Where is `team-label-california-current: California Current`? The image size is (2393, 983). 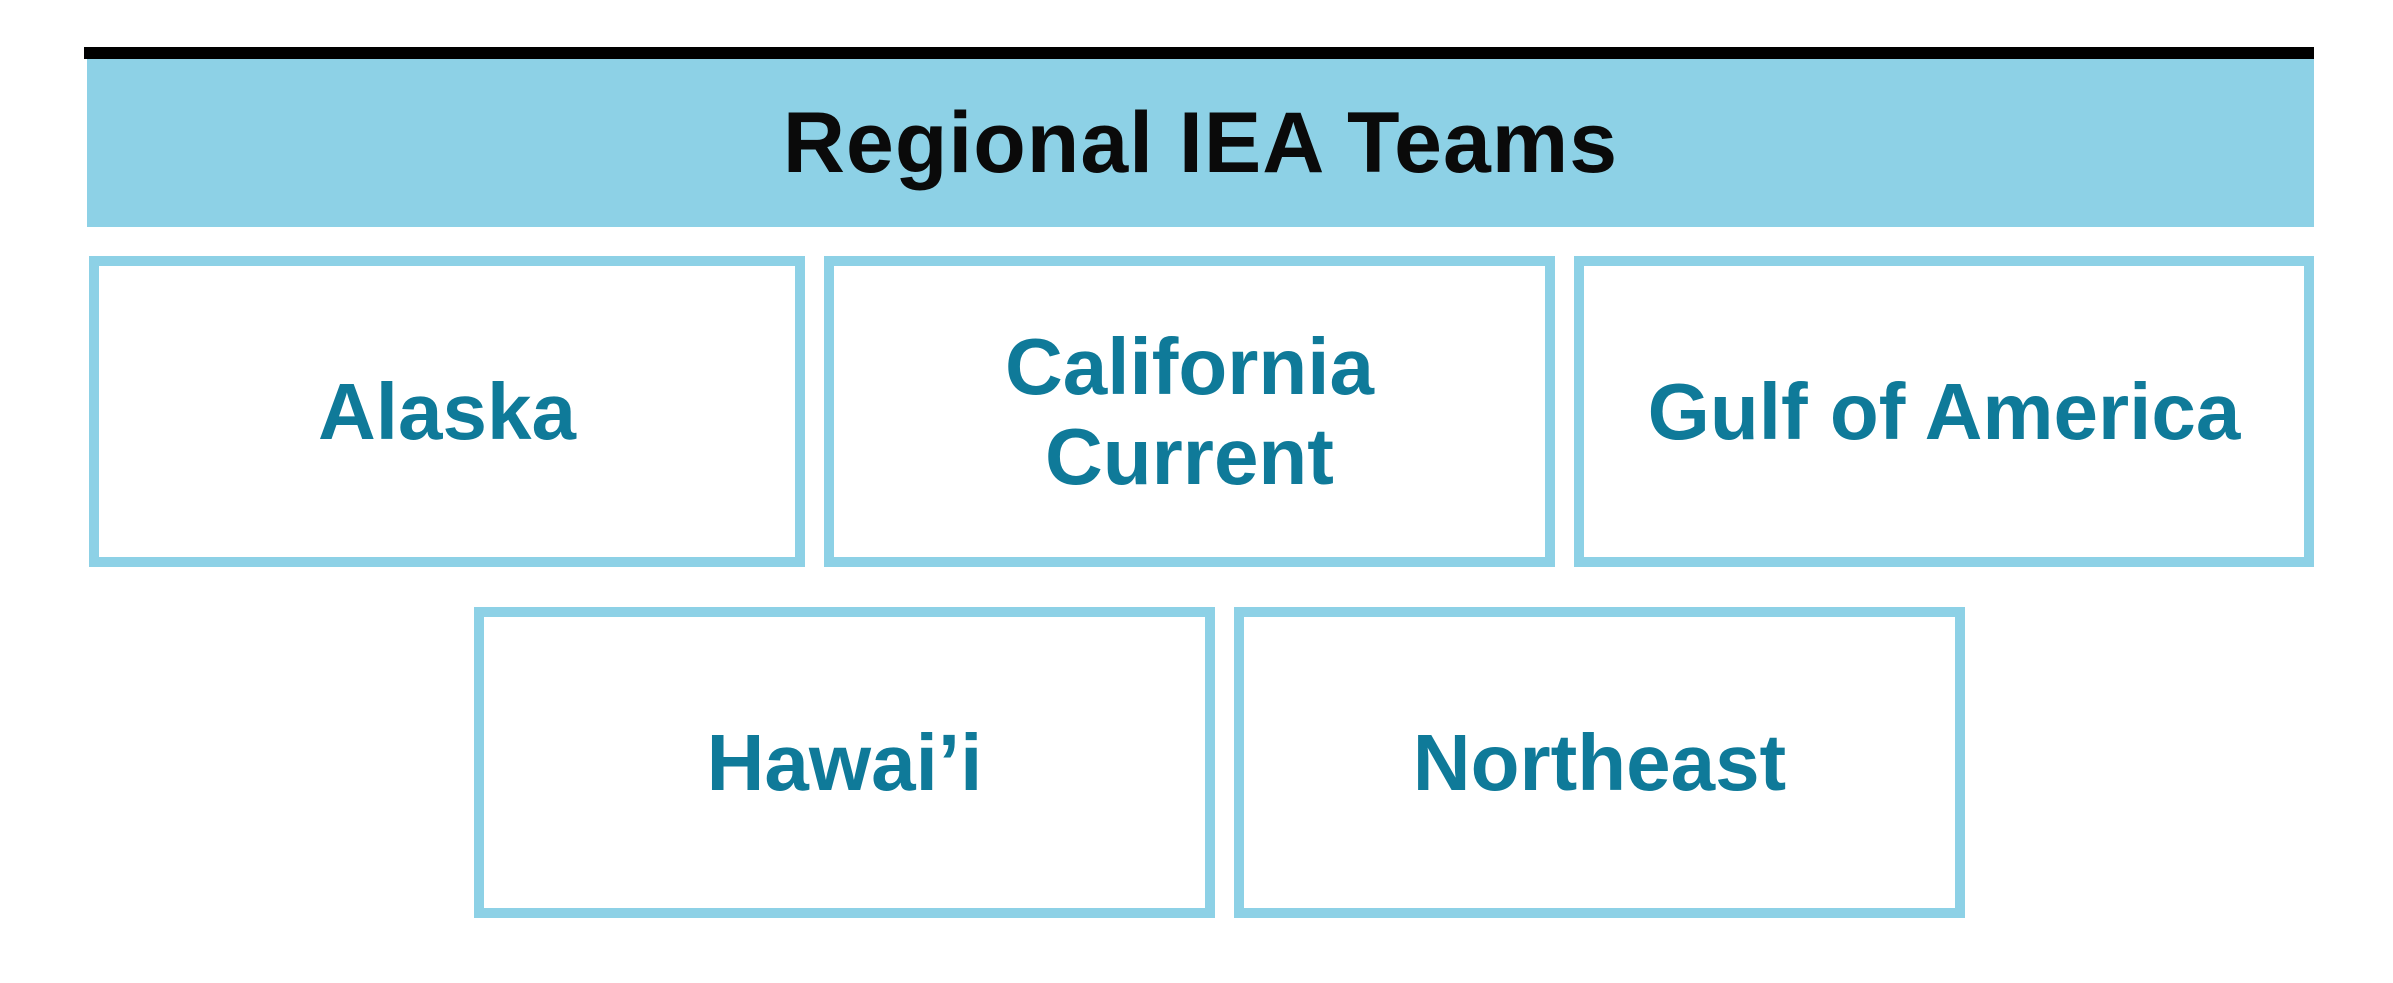 team-label-california-current: California Current is located at coordinates (1189, 411).